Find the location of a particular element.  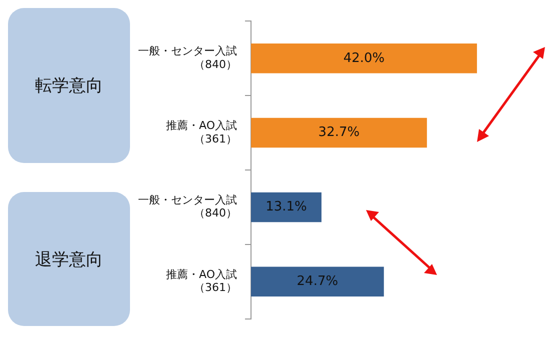

data-label: 24.7% is located at coordinates (317, 281).